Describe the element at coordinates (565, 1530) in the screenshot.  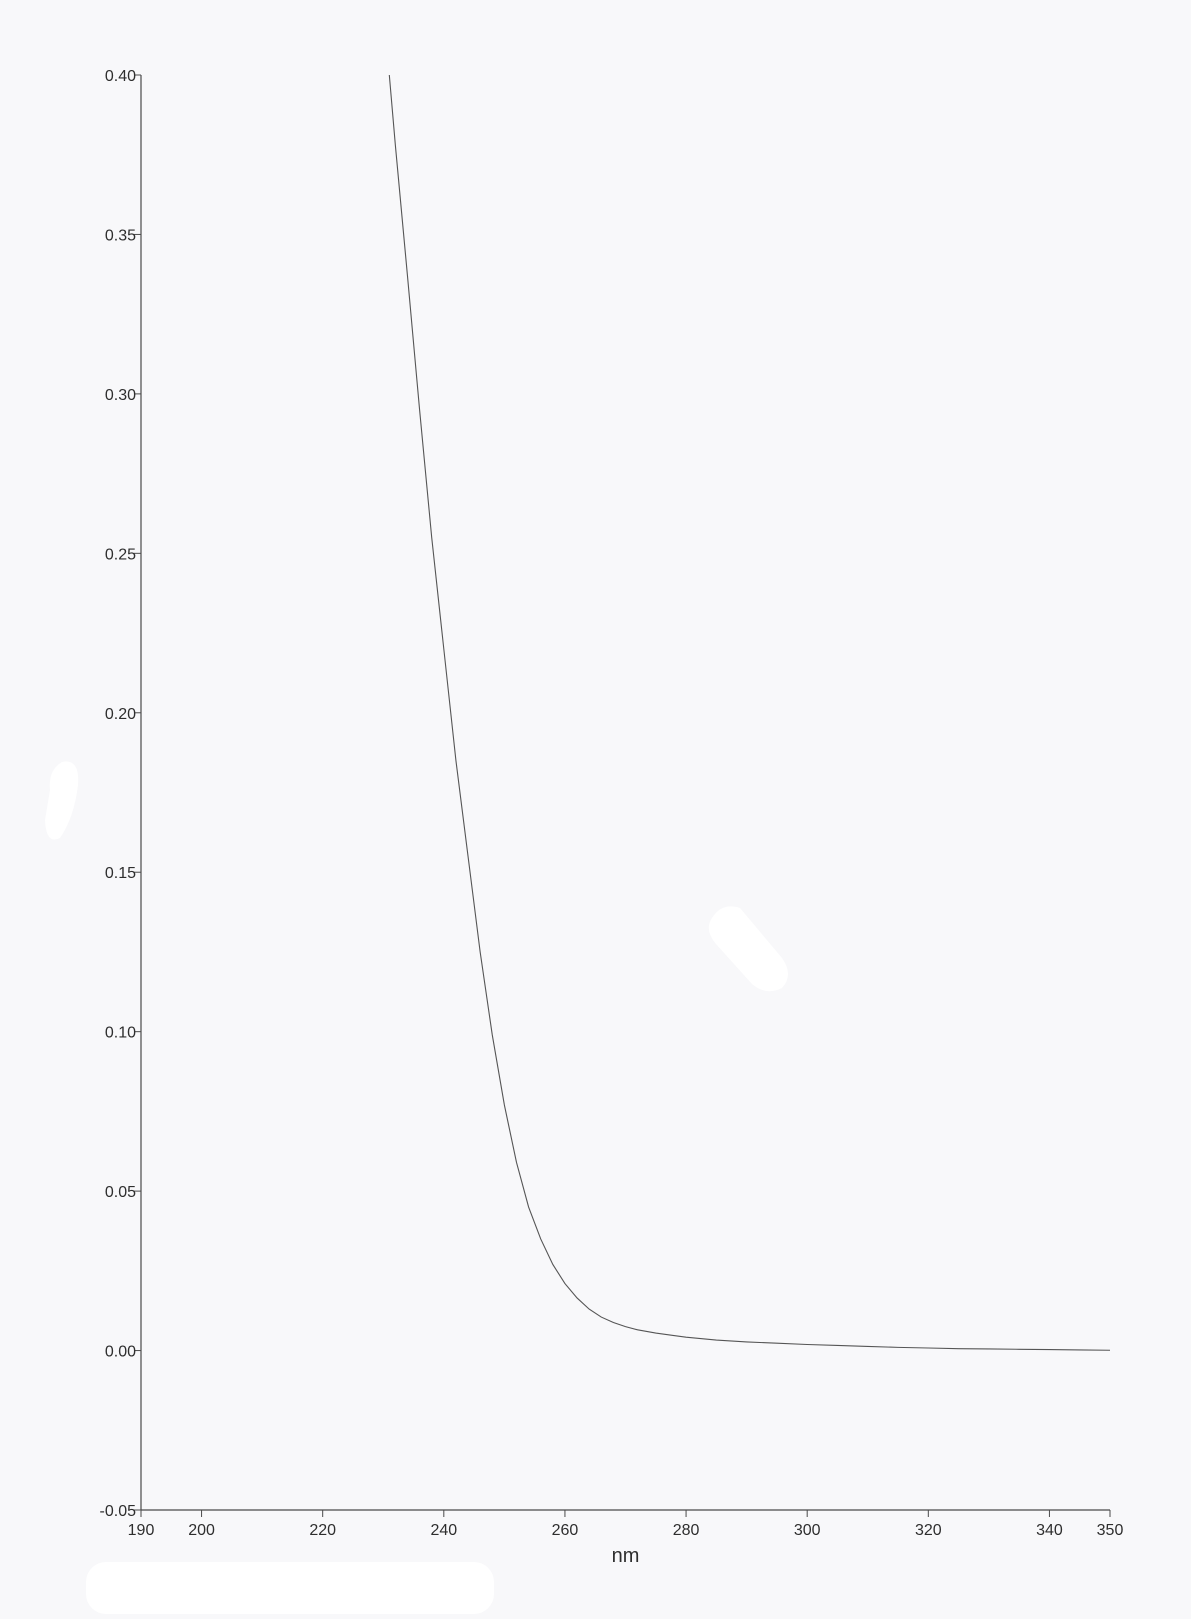
I see `x-tick-label: 260` at that location.